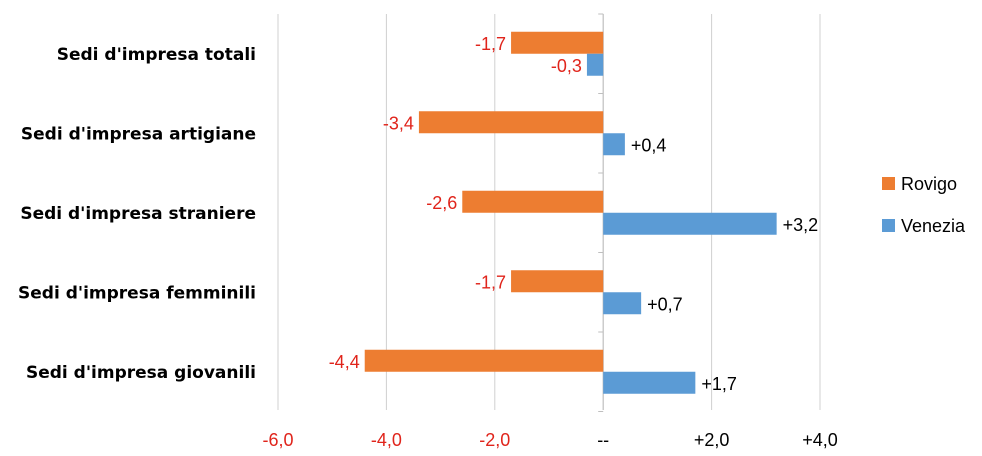  What do you see at coordinates (801, 225) in the screenshot?
I see `data-label: +3,2` at bounding box center [801, 225].